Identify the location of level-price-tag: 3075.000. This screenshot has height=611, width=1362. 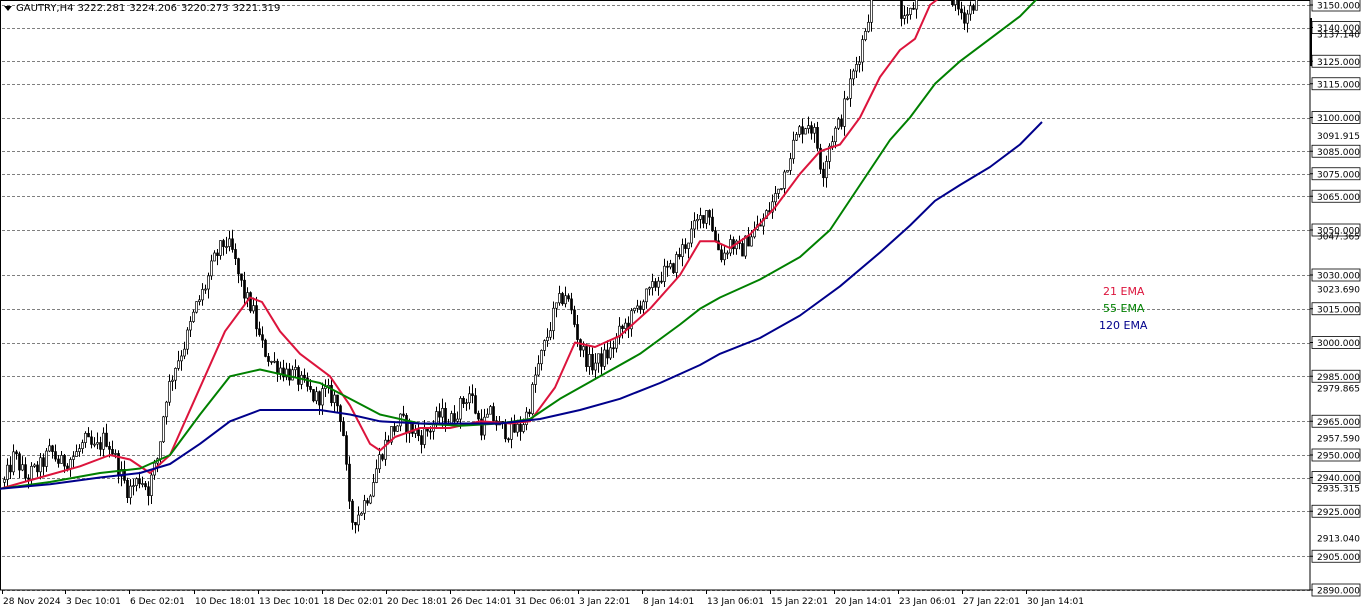
(1335, 173).